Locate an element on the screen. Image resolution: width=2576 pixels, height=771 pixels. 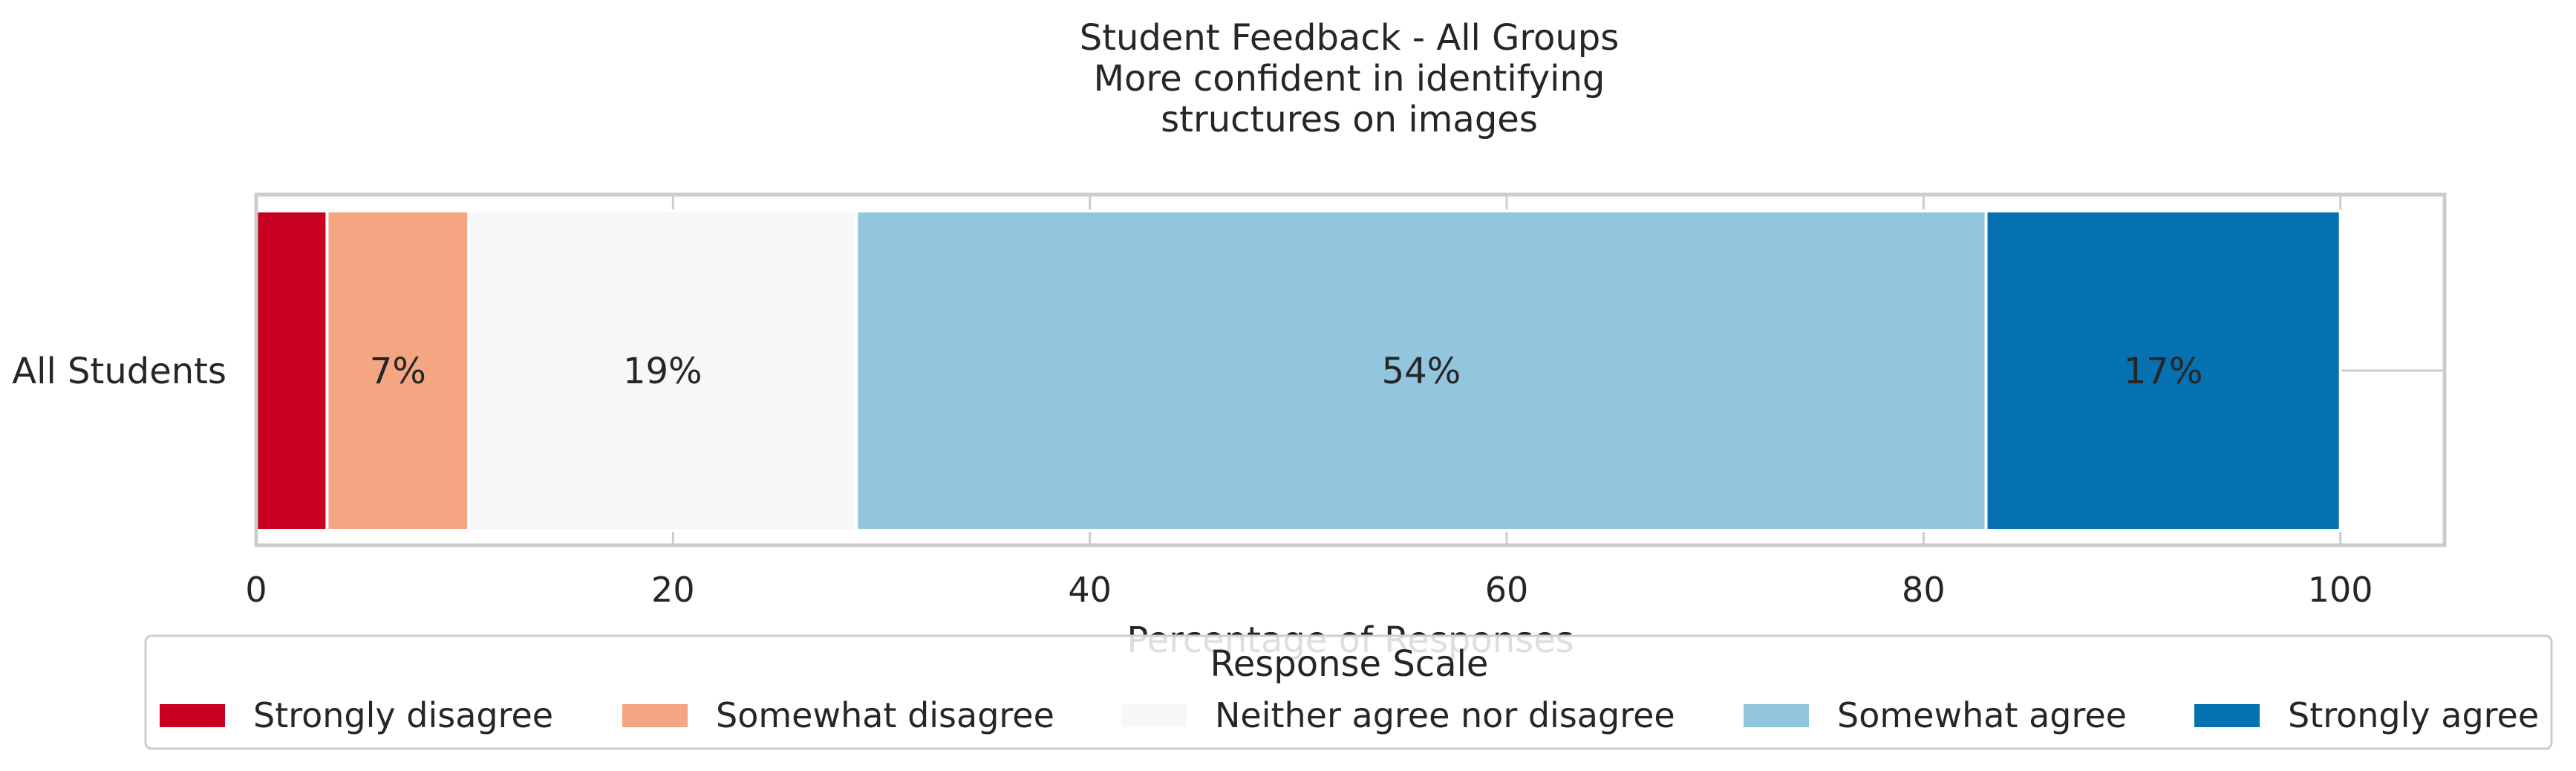
x-tick-label: 60 is located at coordinates (1507, 590).